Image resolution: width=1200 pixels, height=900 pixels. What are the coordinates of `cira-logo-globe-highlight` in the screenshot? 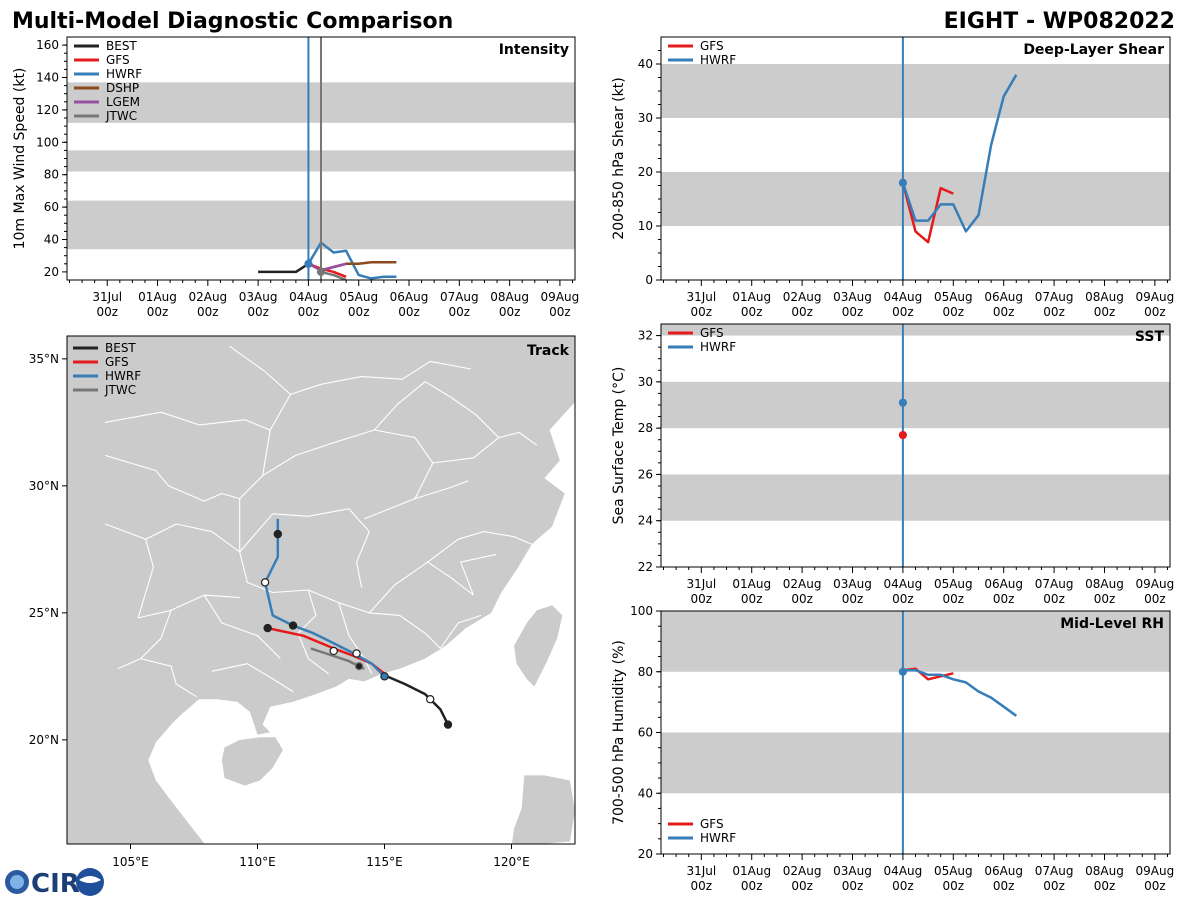 It's located at (17, 882).